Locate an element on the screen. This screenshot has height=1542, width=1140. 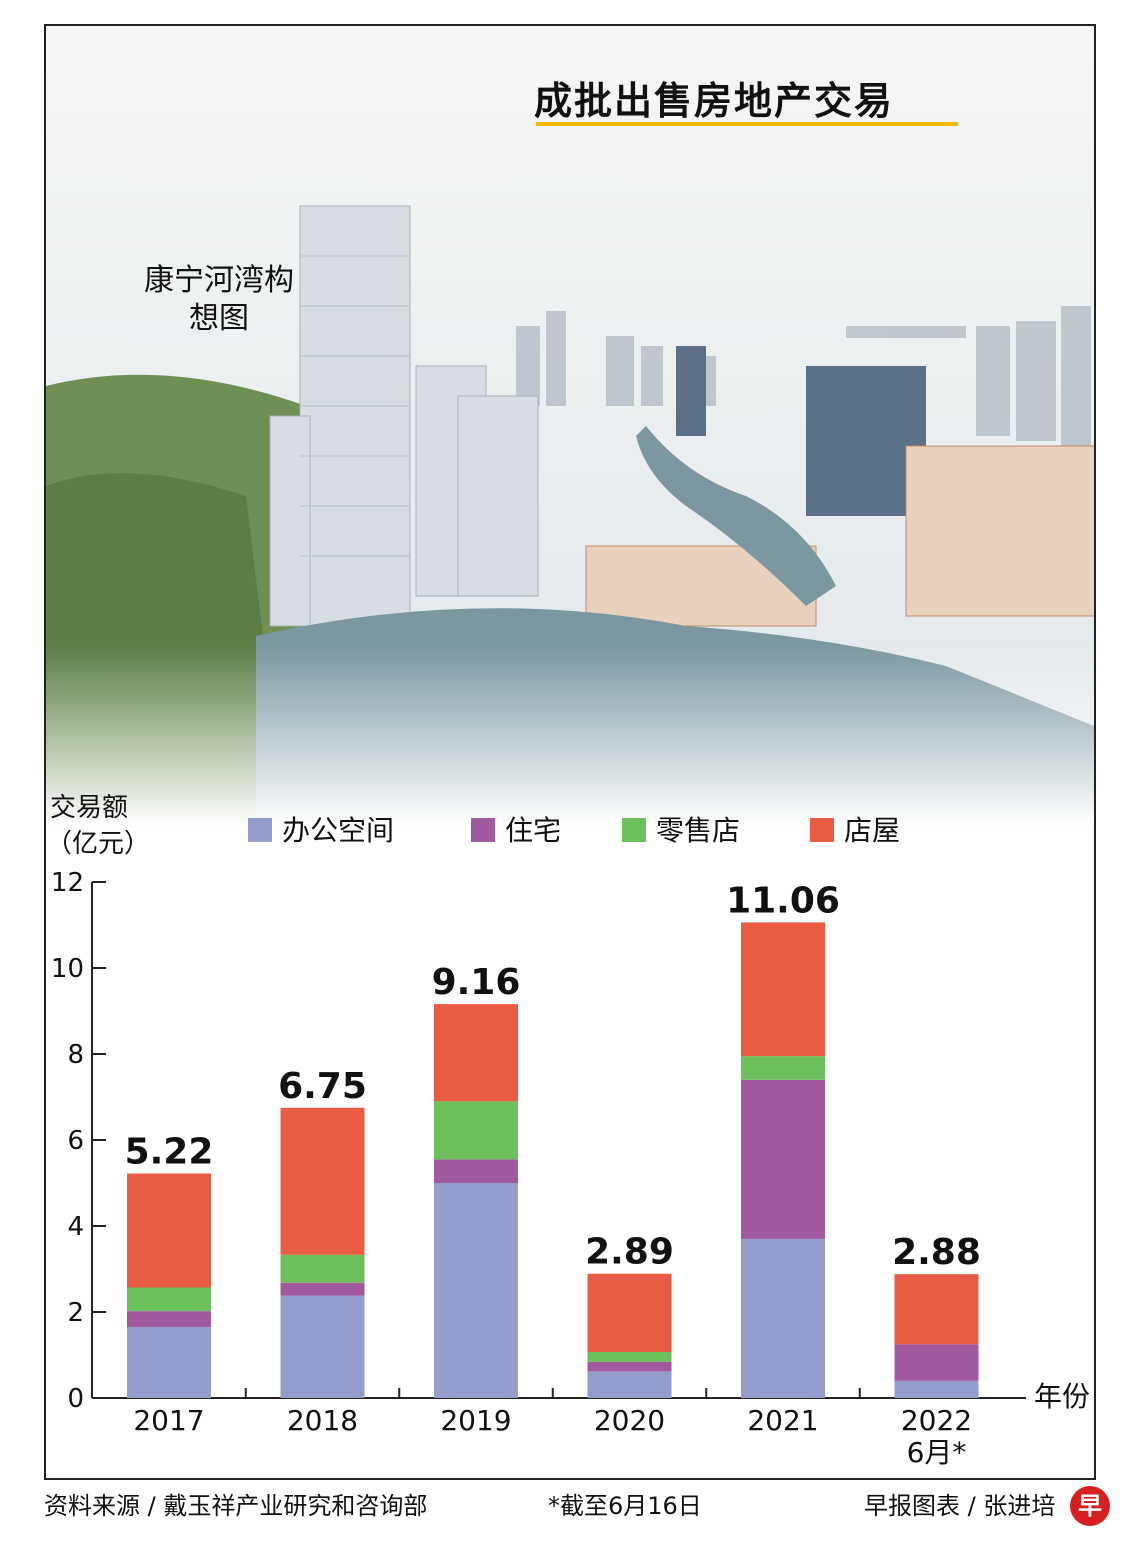
bar-2017-residential is located at coordinates (169, 1319).